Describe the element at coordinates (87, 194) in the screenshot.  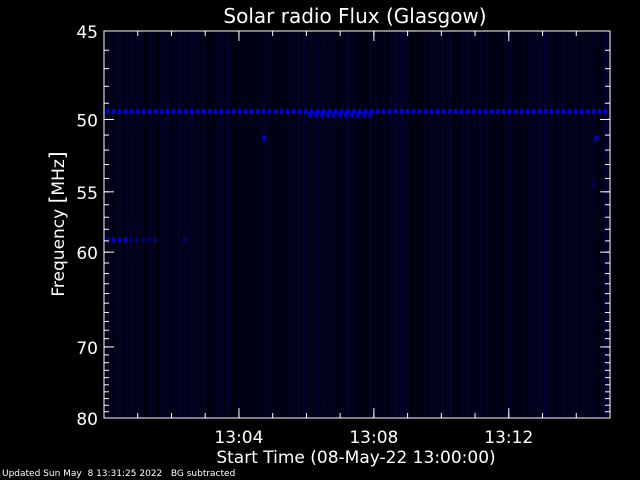
I see `y-tick-label: 55` at that location.